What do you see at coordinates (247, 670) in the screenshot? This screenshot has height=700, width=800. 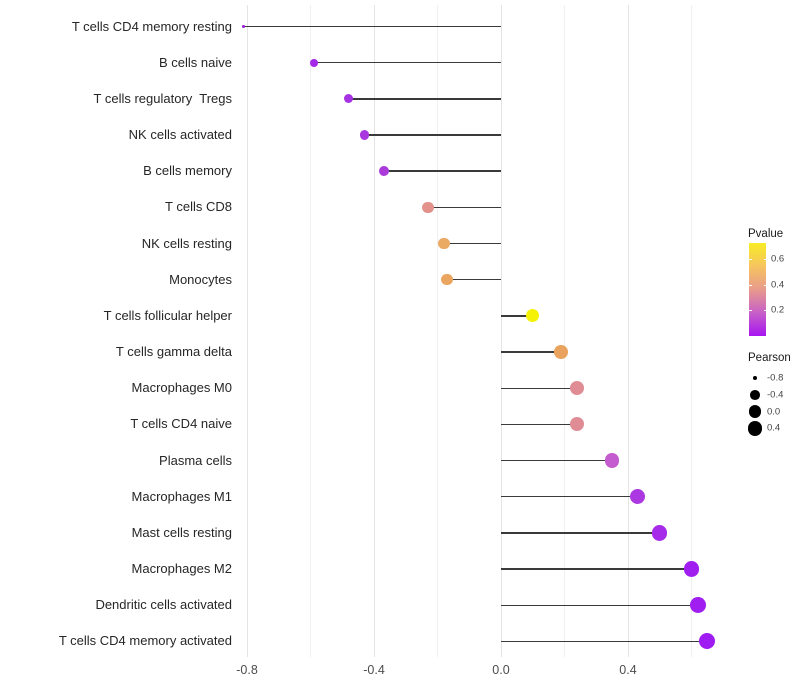 I see `x-axis-tick-label: -0.8` at bounding box center [247, 670].